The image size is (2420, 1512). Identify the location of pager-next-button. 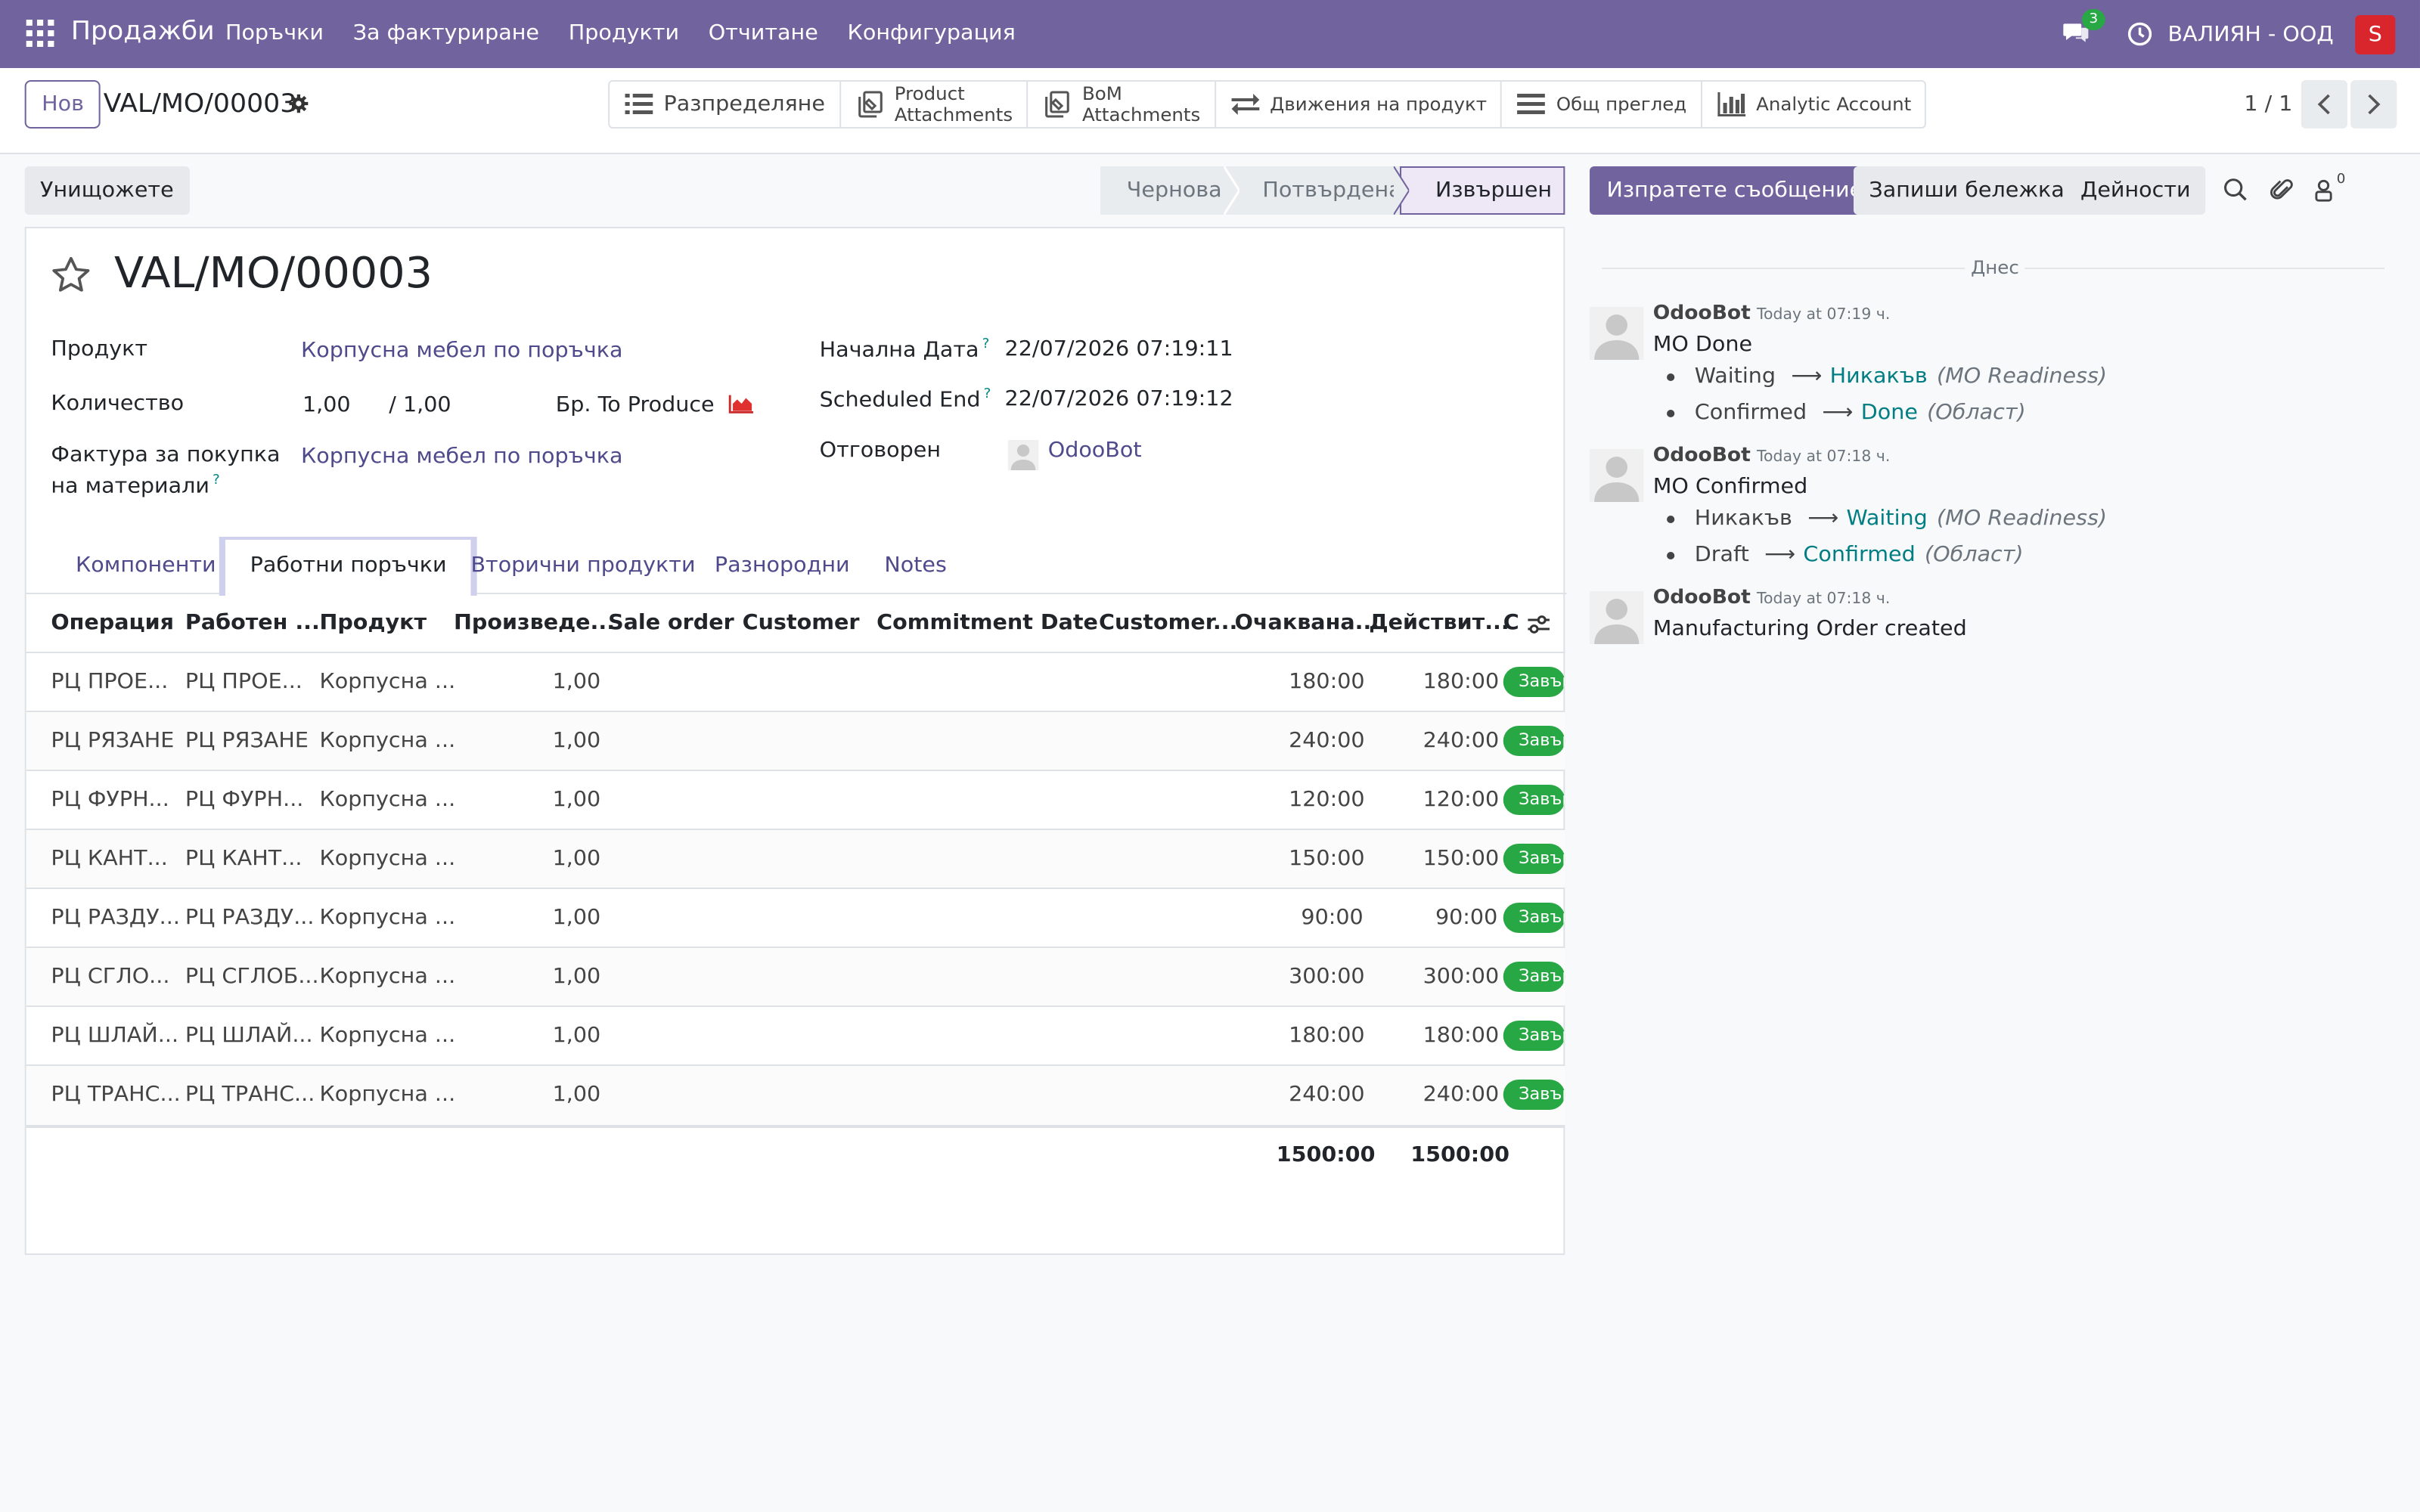
(2373, 105).